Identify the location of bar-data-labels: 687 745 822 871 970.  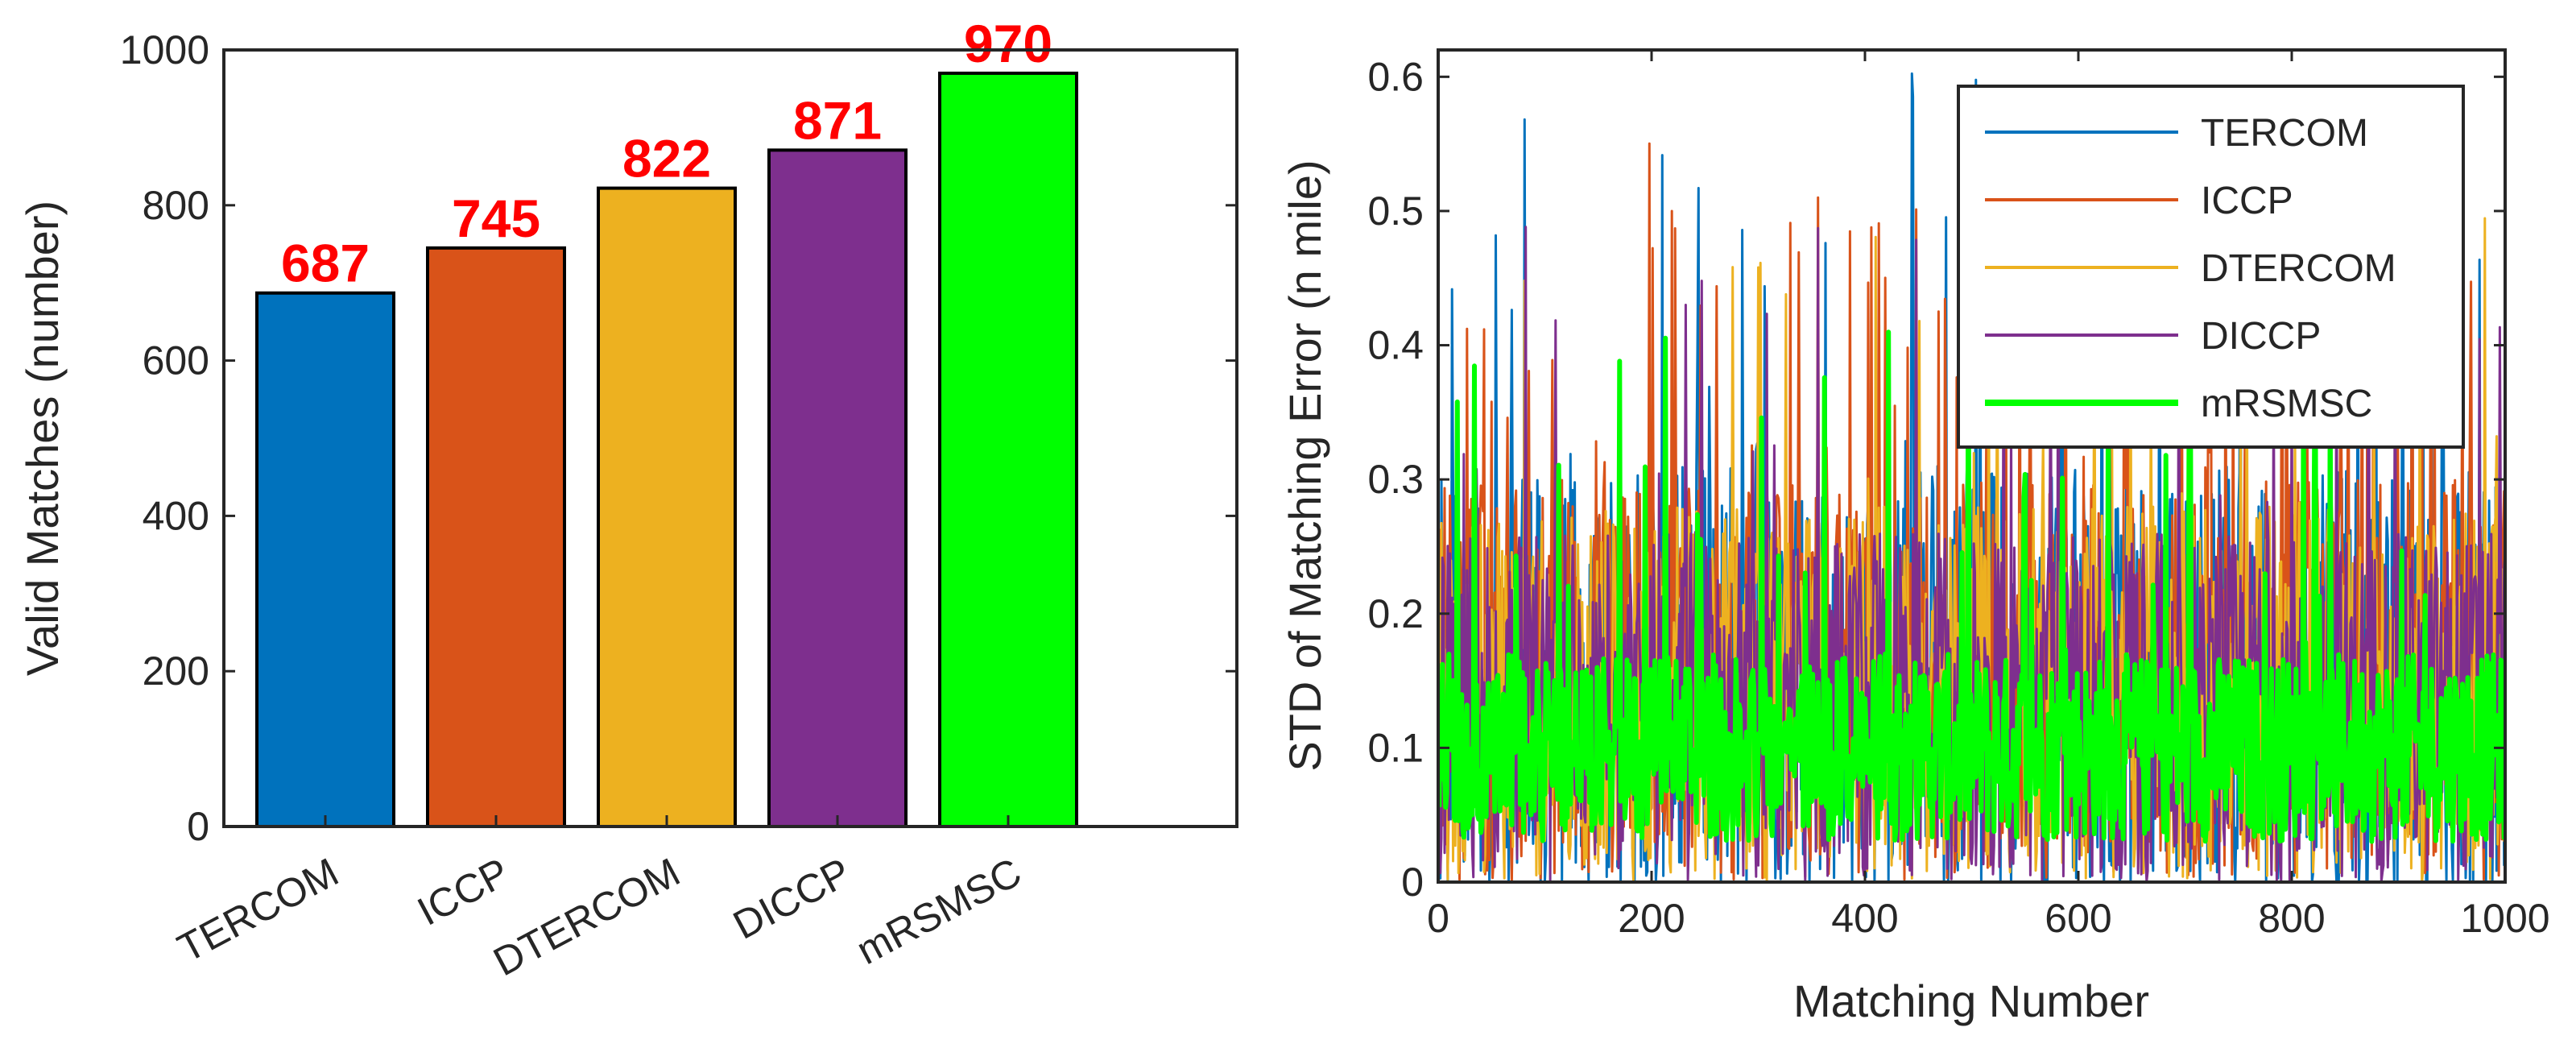
(666, 153).